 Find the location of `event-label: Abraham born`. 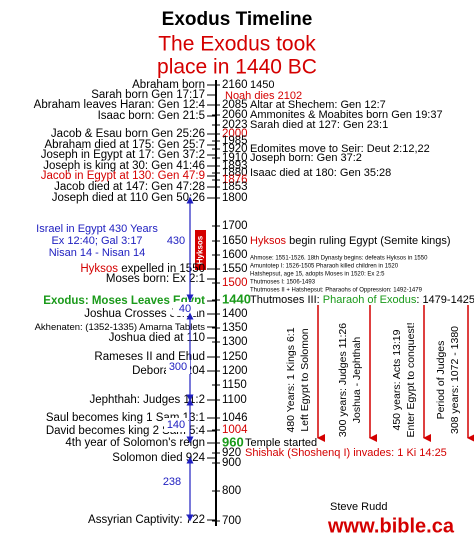

event-label: Abraham born is located at coordinates (168, 85).